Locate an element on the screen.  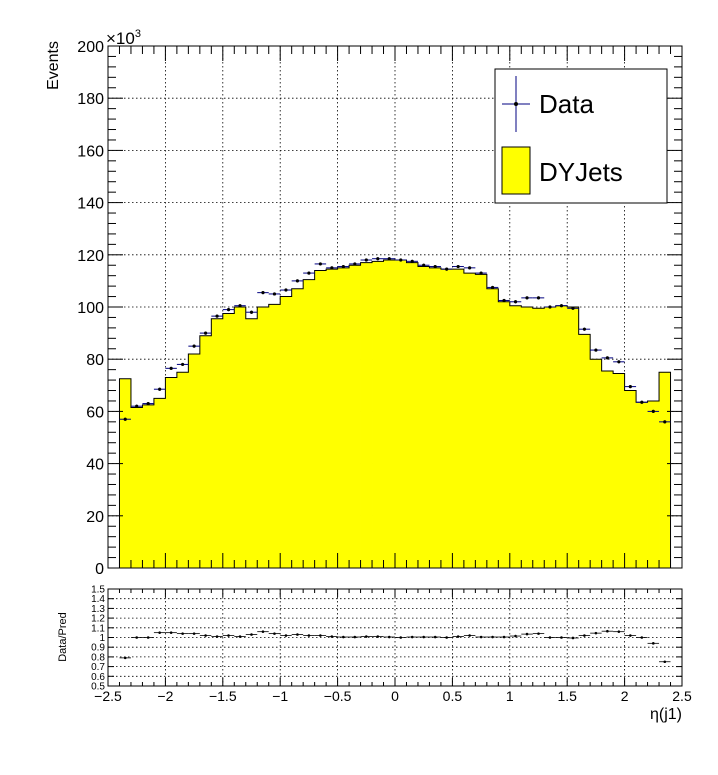
x-tick-label: −1 is located at coordinates (280, 696).